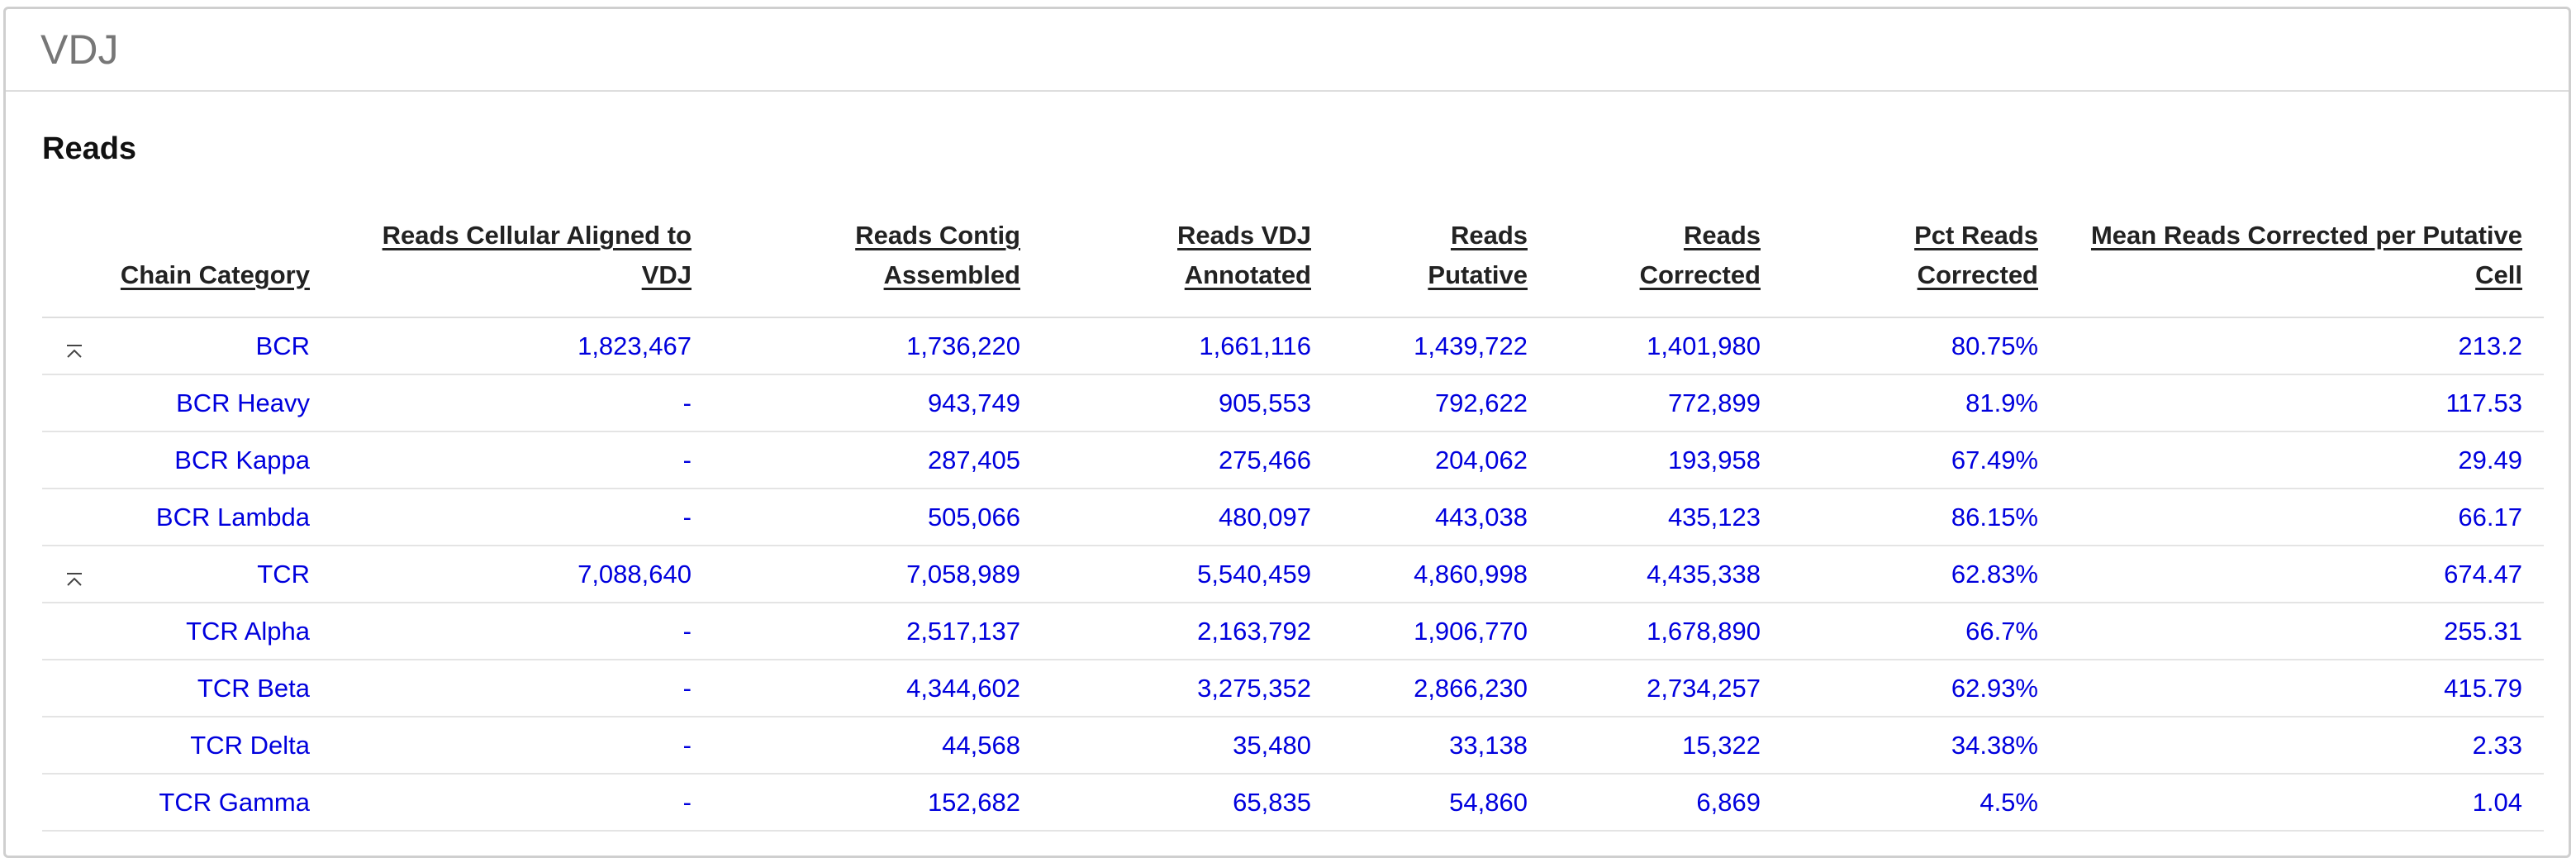  I want to click on cell-chain-category: BCR Lambda, so click(207, 517).